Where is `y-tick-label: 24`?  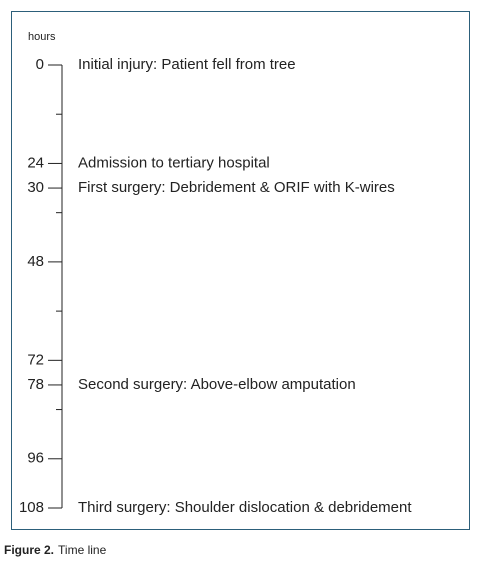 y-tick-label: 24 is located at coordinates (35, 162).